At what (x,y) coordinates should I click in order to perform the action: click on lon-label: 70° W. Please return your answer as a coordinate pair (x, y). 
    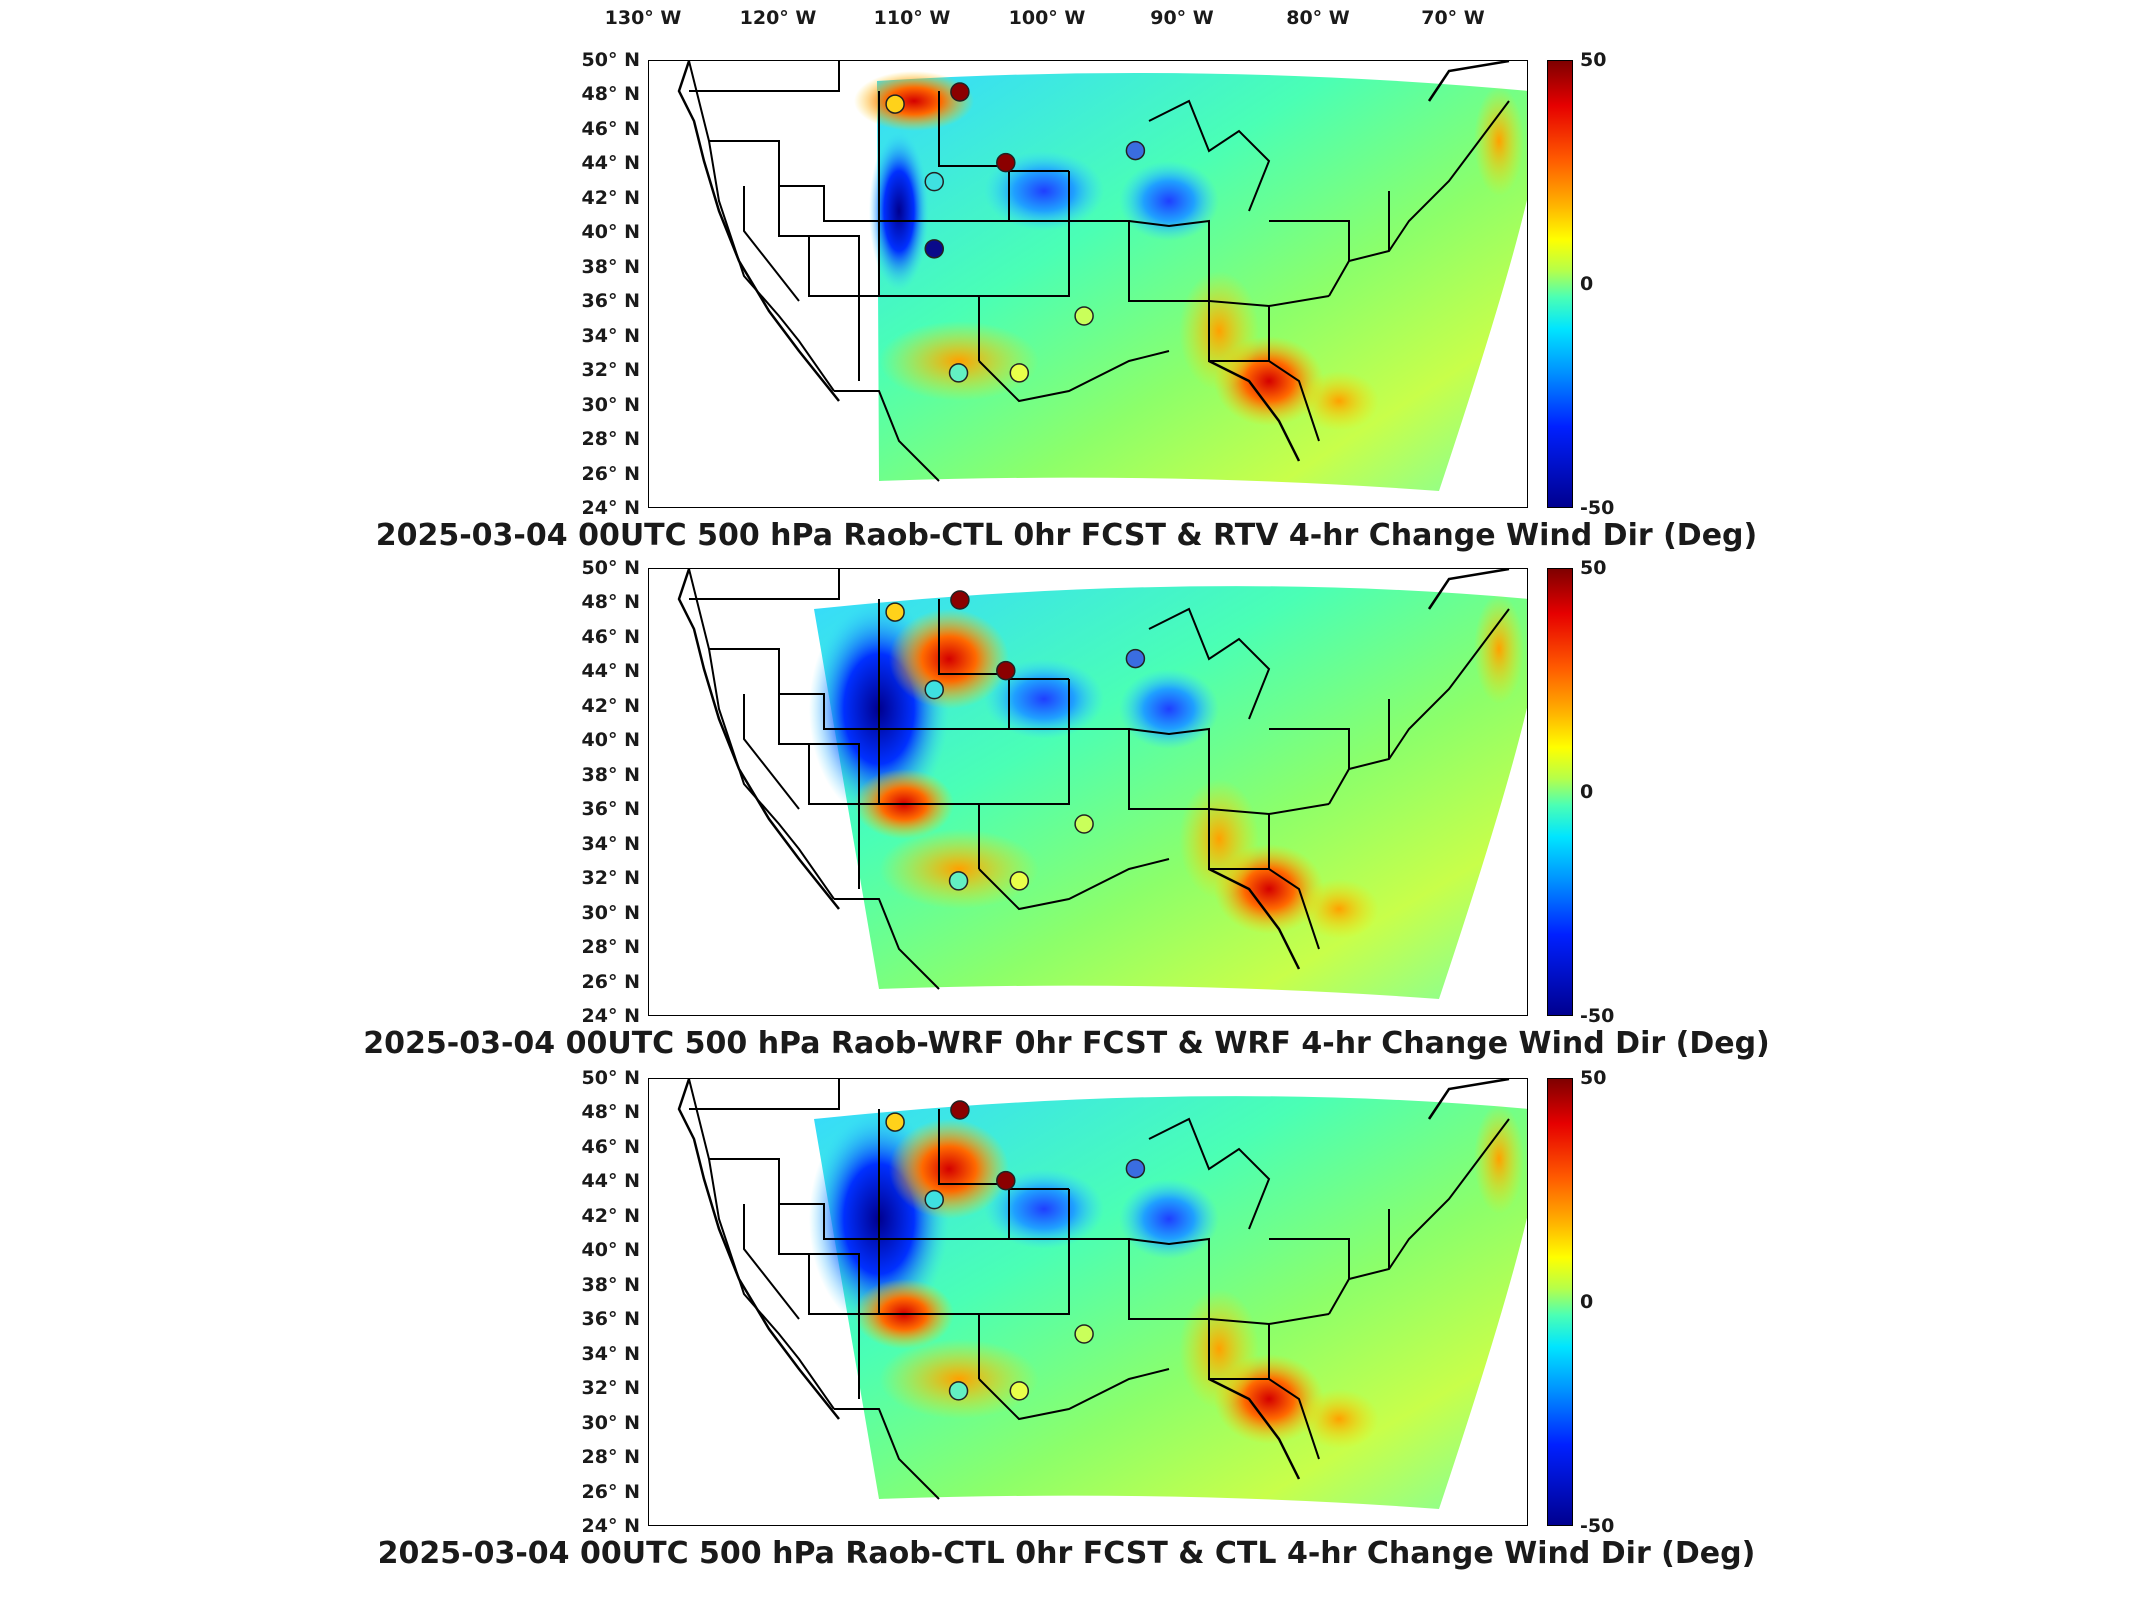
    Looking at the image, I should click on (1453, 18).